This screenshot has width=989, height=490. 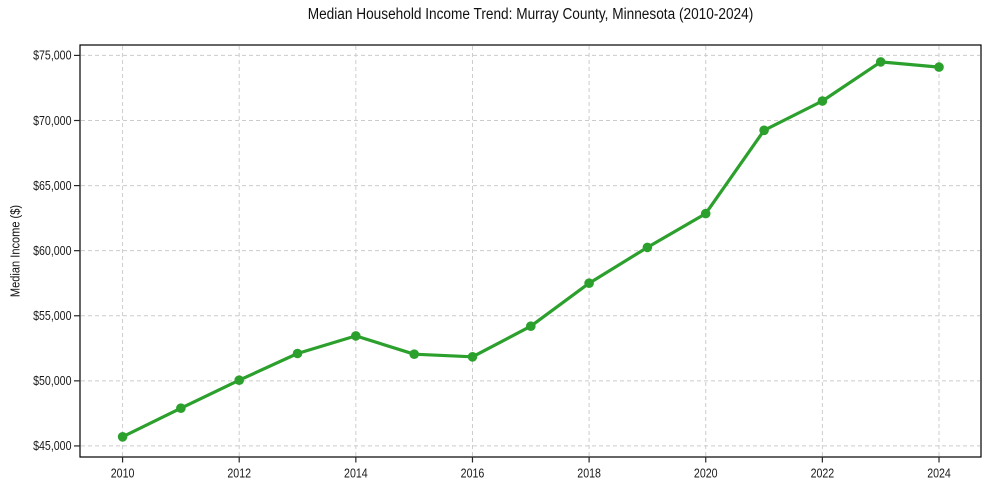 I want to click on x-tick-label: 2014, so click(x=356, y=474).